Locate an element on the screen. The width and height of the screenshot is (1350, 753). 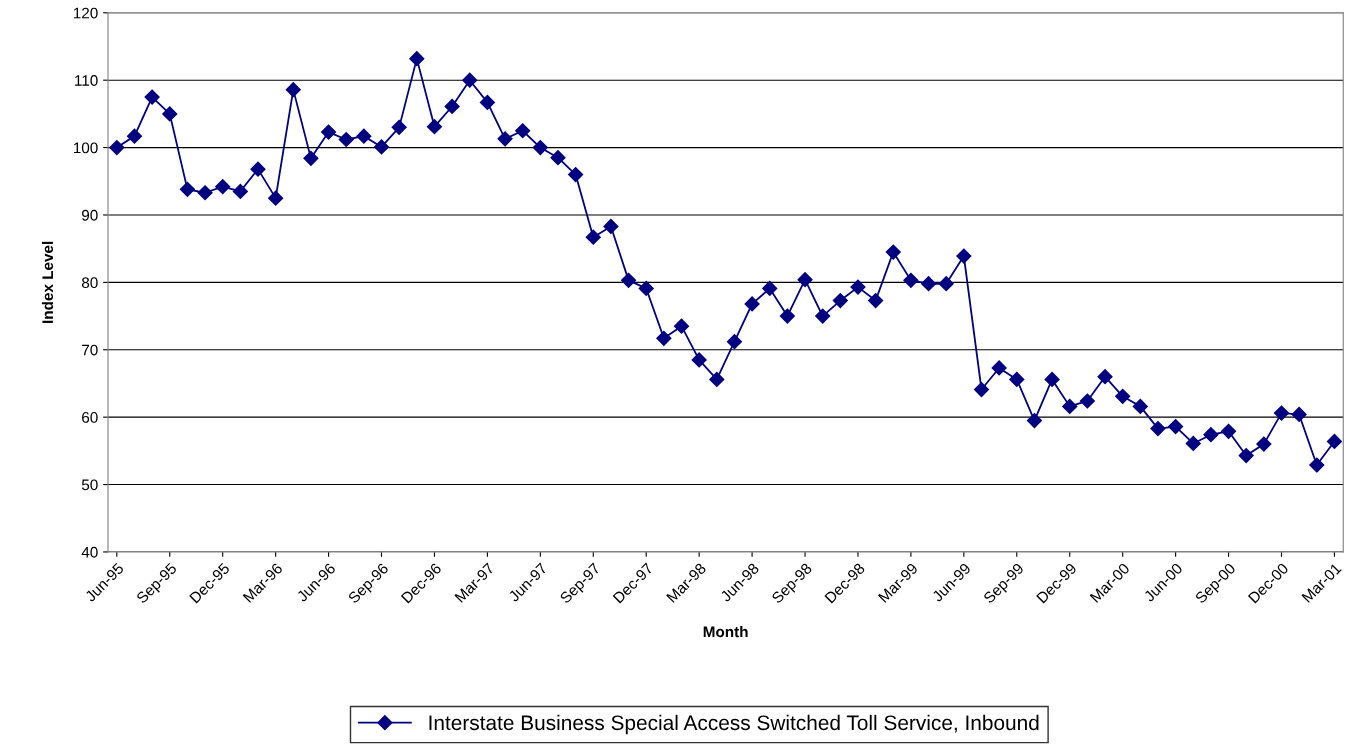
y-tick-label: 40 is located at coordinates (89, 552).